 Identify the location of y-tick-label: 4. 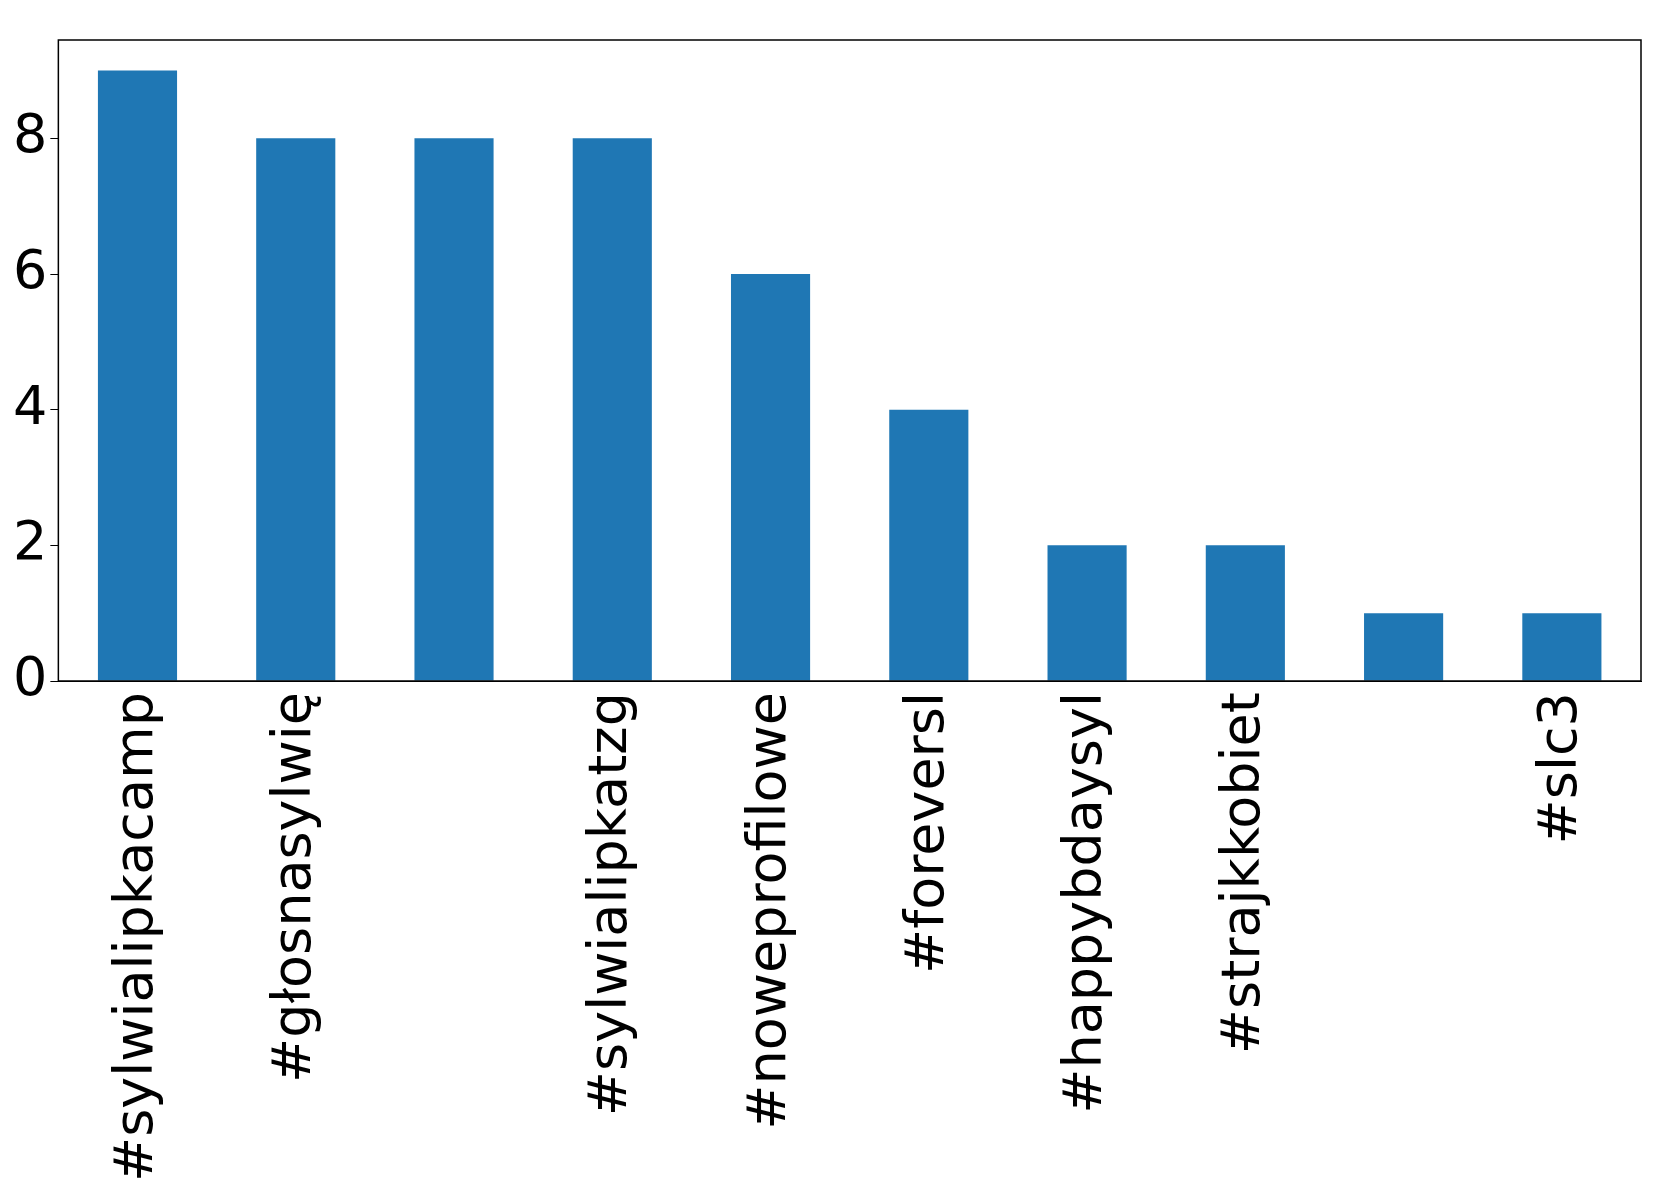
(30, 405).